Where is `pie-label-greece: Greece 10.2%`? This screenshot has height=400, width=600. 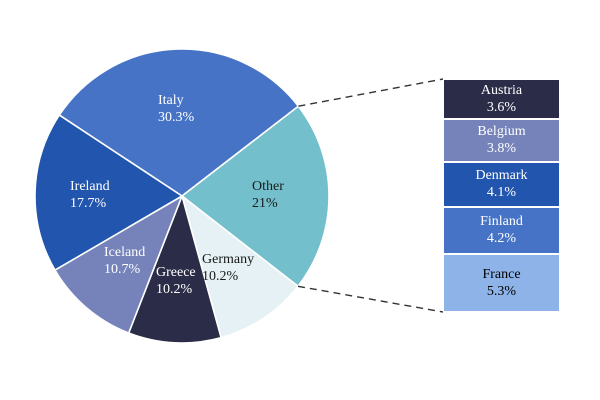
pie-label-greece: Greece 10.2% is located at coordinates (176, 281).